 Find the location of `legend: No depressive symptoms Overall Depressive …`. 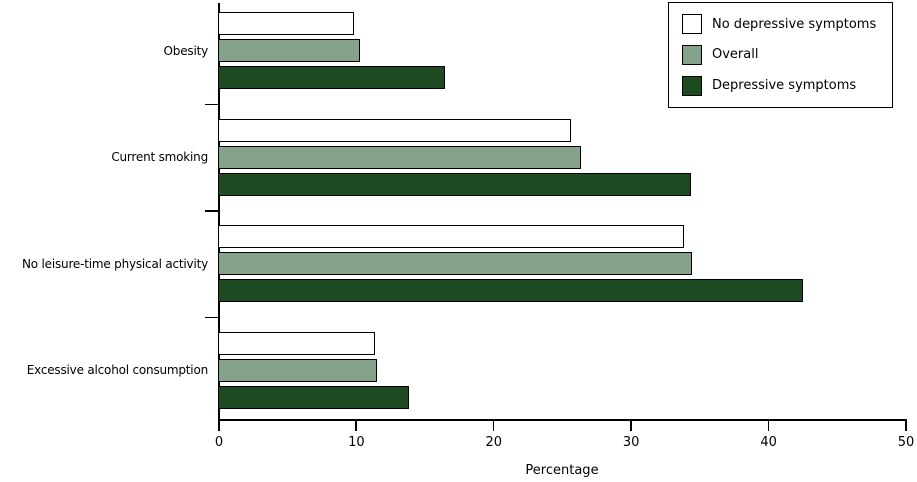

legend: No depressive symptoms Overall Depressive … is located at coordinates (780, 55).